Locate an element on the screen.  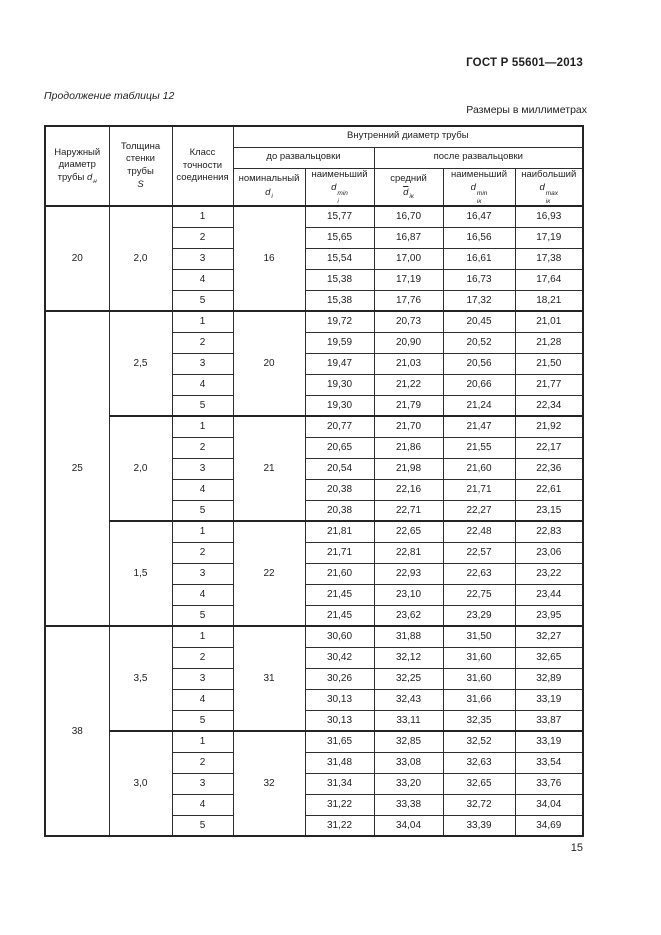
header-text: Толщина is located at coordinates (140, 146).